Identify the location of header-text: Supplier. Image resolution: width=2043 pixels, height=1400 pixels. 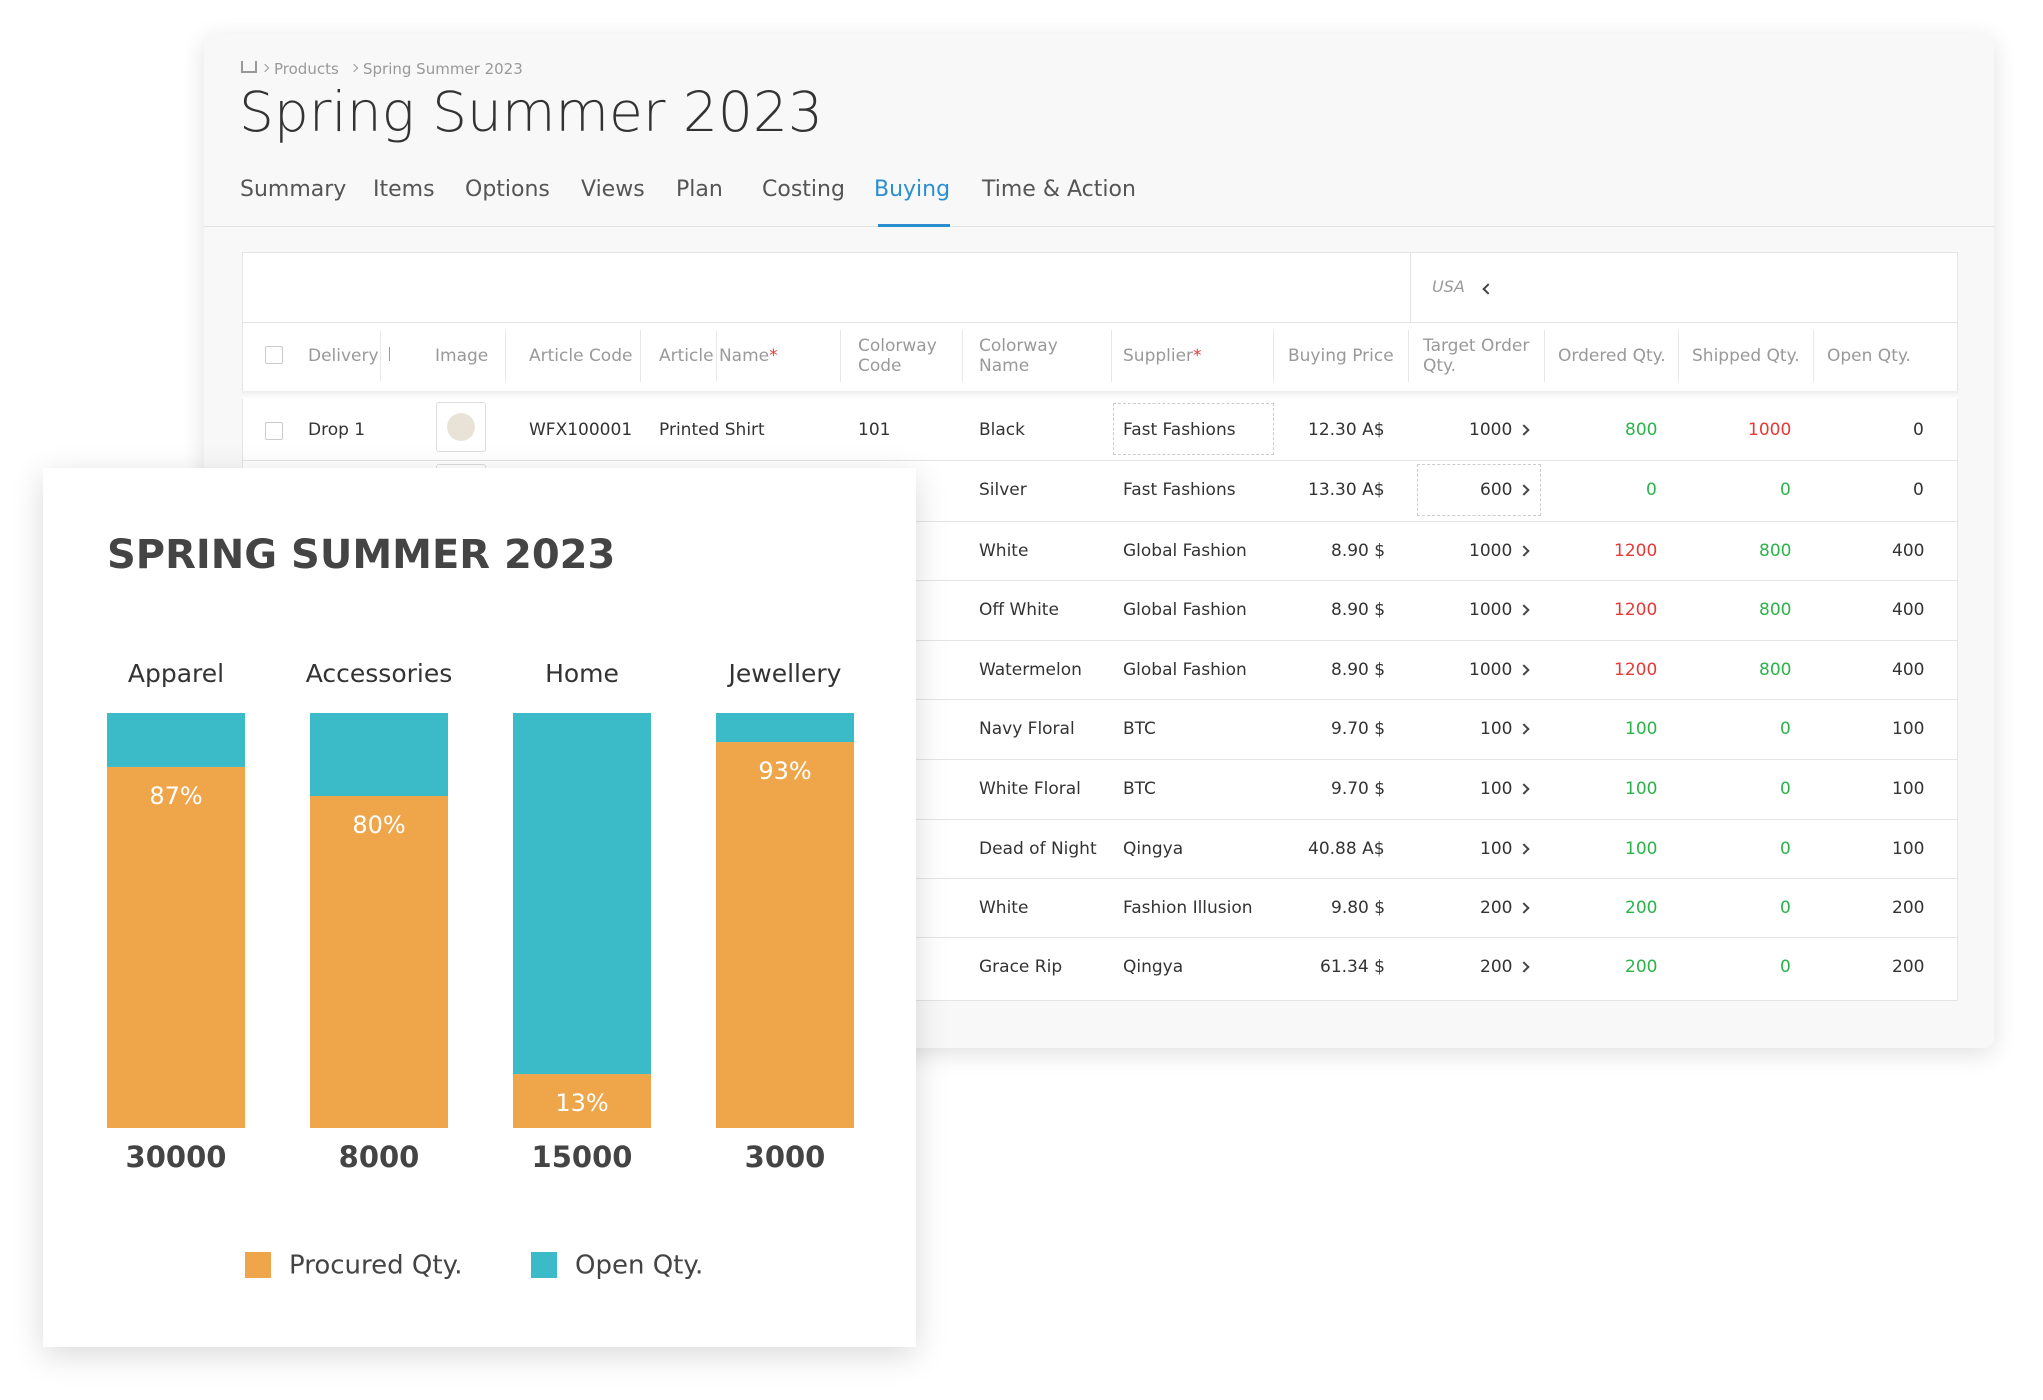
(1158, 356).